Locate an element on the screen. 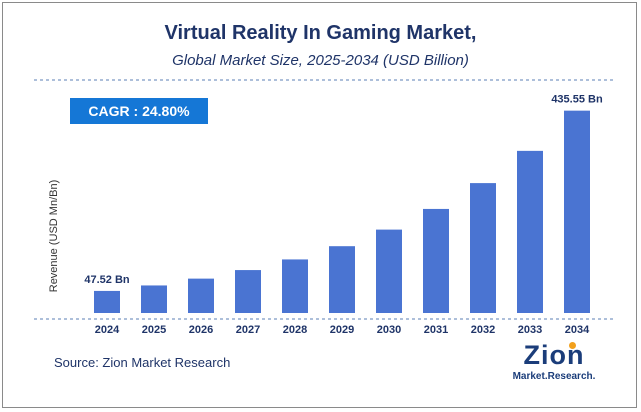 Image resolution: width=641 pixels, height=412 pixels. data-label-2024: 47.52 Bn is located at coordinates (107, 280).